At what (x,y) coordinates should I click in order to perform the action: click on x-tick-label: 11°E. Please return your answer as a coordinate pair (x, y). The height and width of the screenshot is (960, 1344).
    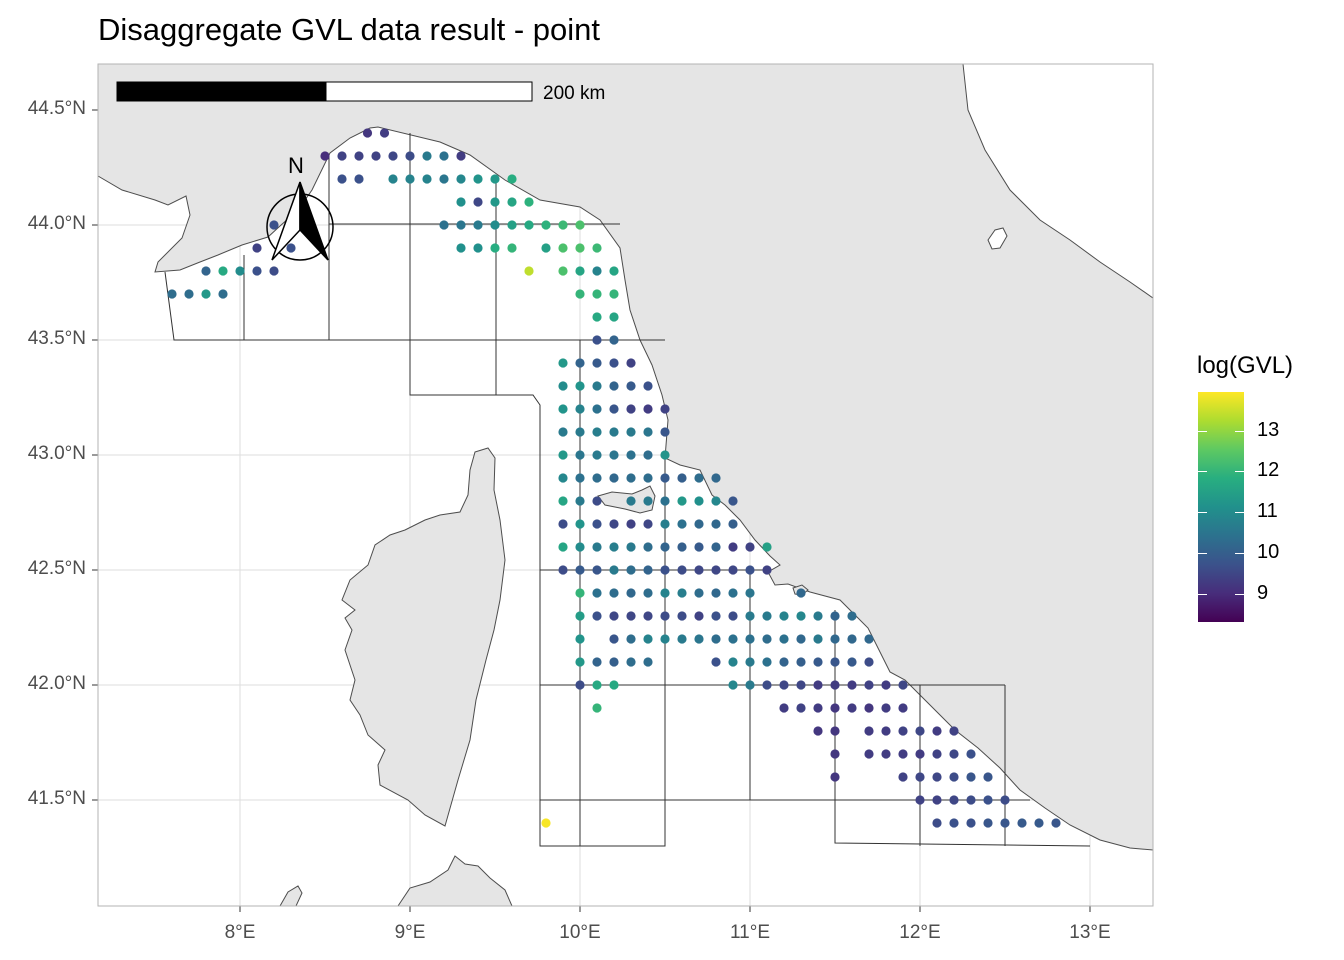
    Looking at the image, I should click on (750, 932).